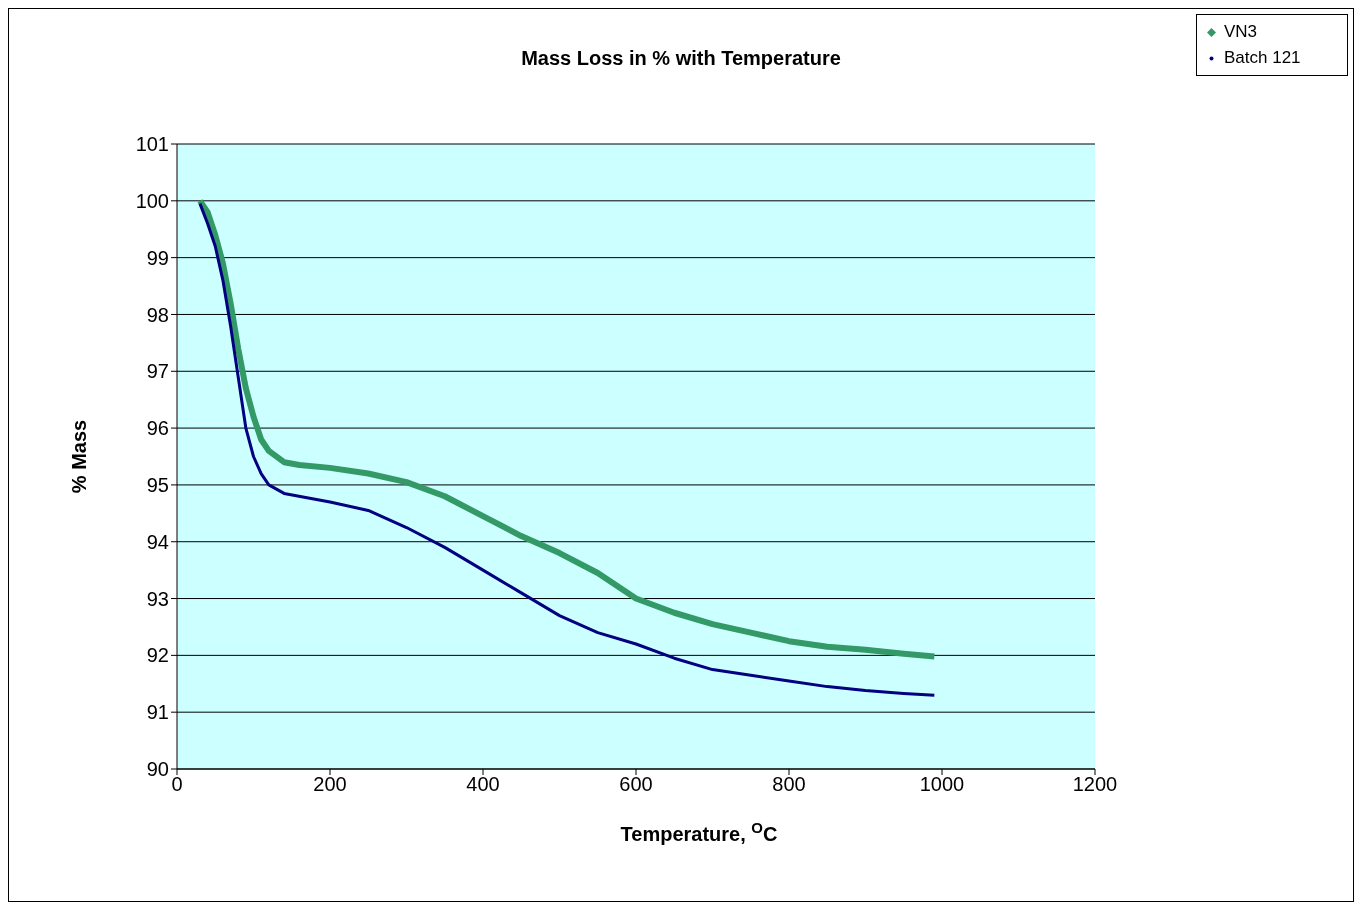 This screenshot has height=918, width=1362. Describe the element at coordinates (942, 784) in the screenshot. I see `x-tick-label: 1000` at that location.